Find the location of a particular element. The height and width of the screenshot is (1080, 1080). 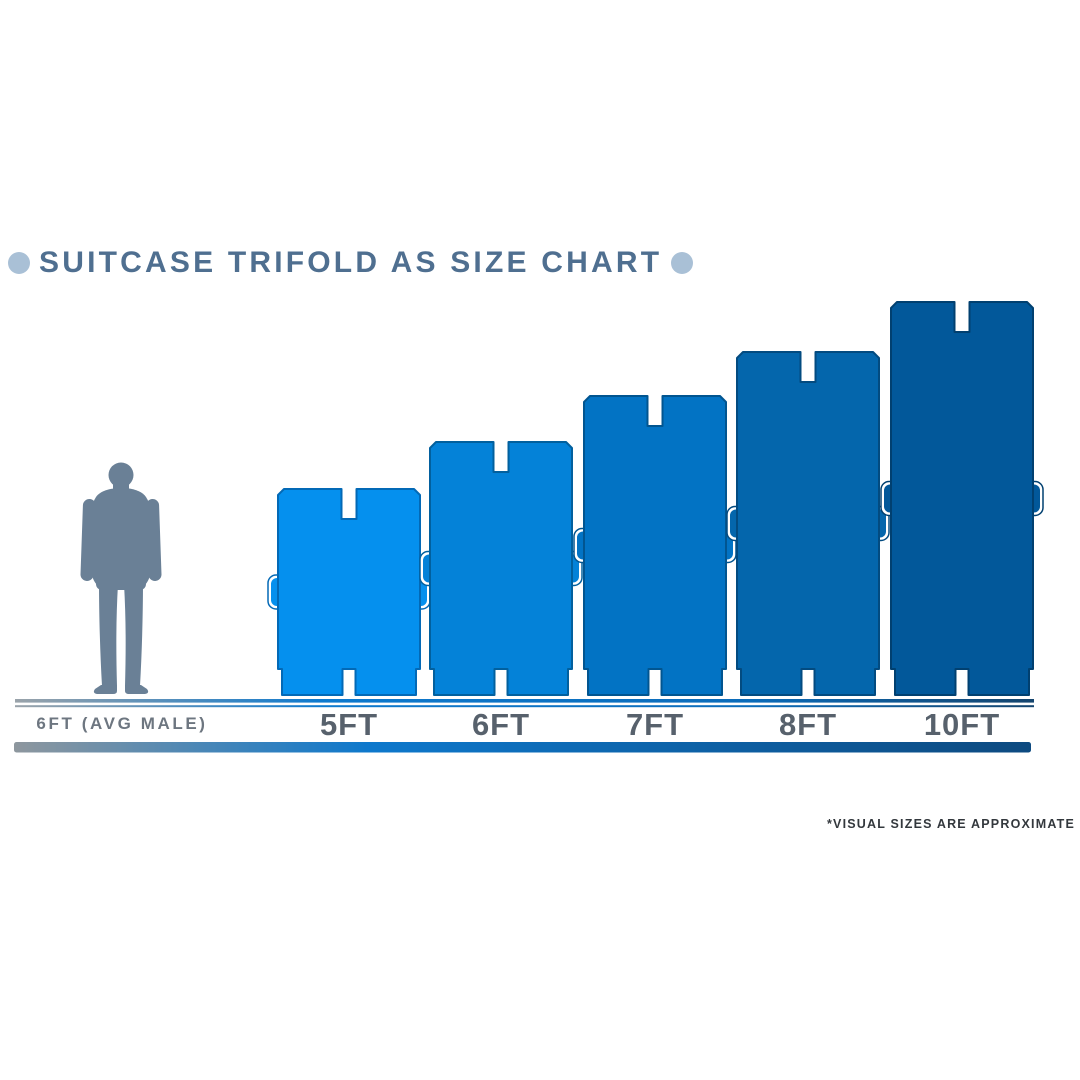

suitcase-6ft is located at coordinates (501, 568).